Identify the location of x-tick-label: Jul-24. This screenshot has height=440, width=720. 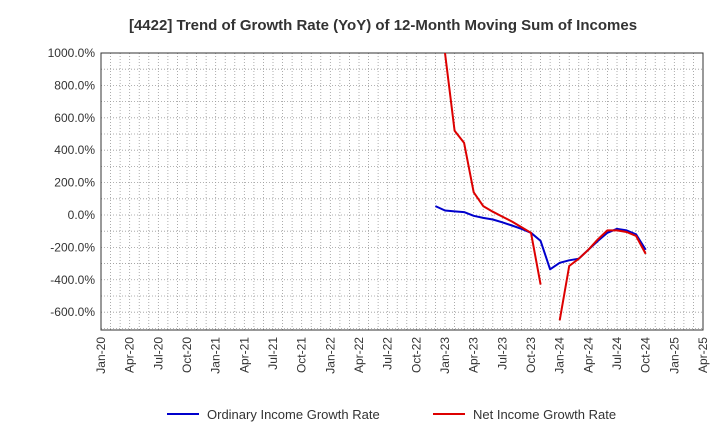
(617, 353).